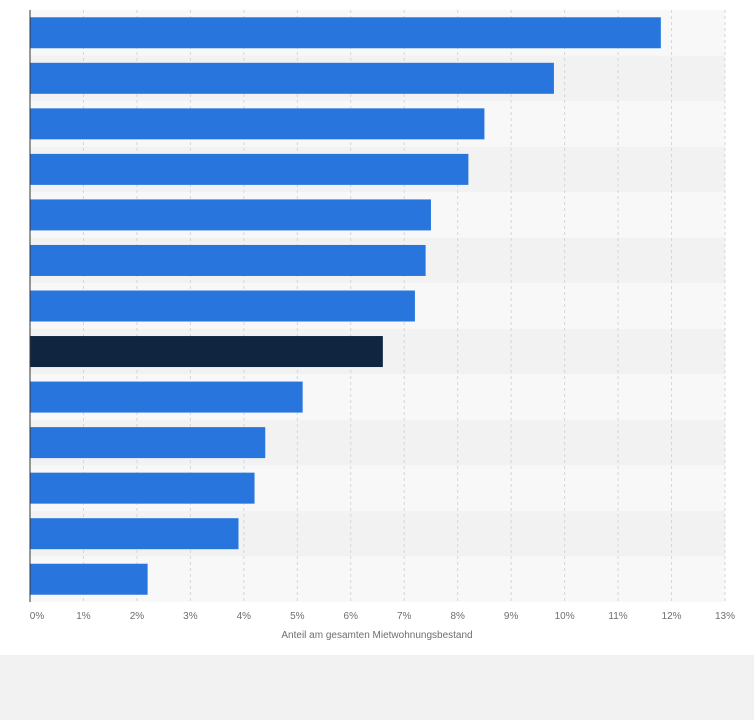 This screenshot has height=725, width=754. Describe the element at coordinates (377, 687) in the screenshot. I see `footer-band` at that location.